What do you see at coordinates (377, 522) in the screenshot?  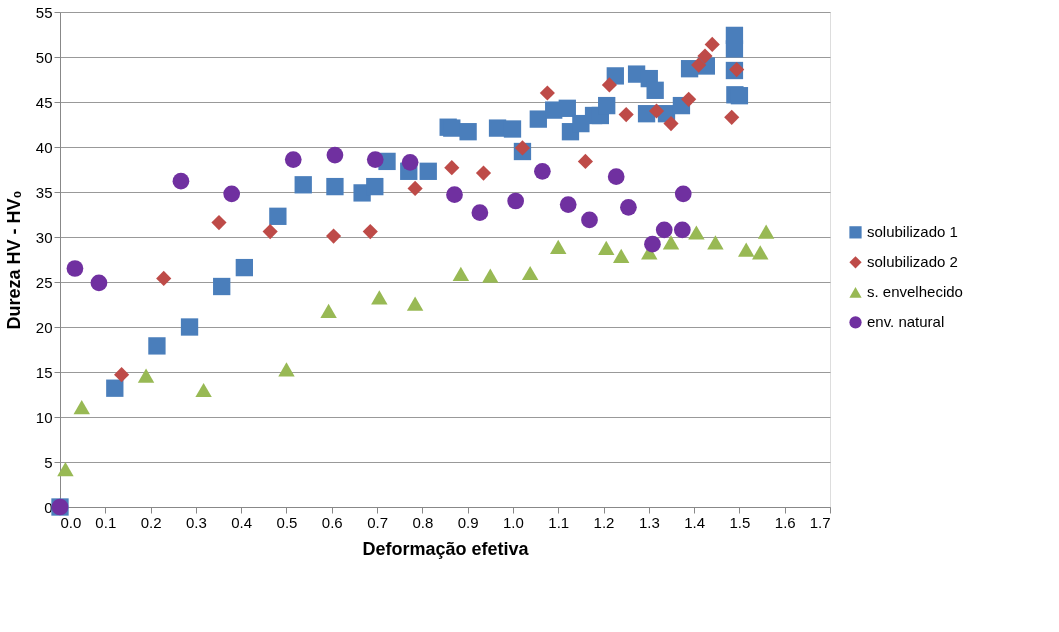 I see `x-tick-label: 0.7` at bounding box center [377, 522].